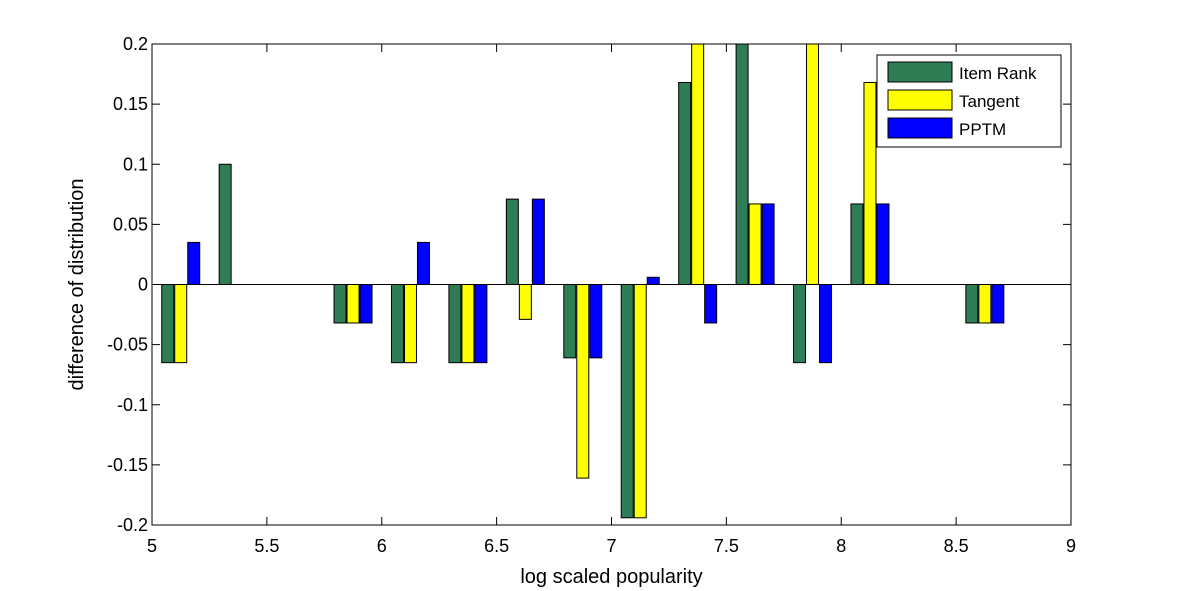 This screenshot has height=591, width=1183. Describe the element at coordinates (841, 546) in the screenshot. I see `x-tick-label: 8` at that location.